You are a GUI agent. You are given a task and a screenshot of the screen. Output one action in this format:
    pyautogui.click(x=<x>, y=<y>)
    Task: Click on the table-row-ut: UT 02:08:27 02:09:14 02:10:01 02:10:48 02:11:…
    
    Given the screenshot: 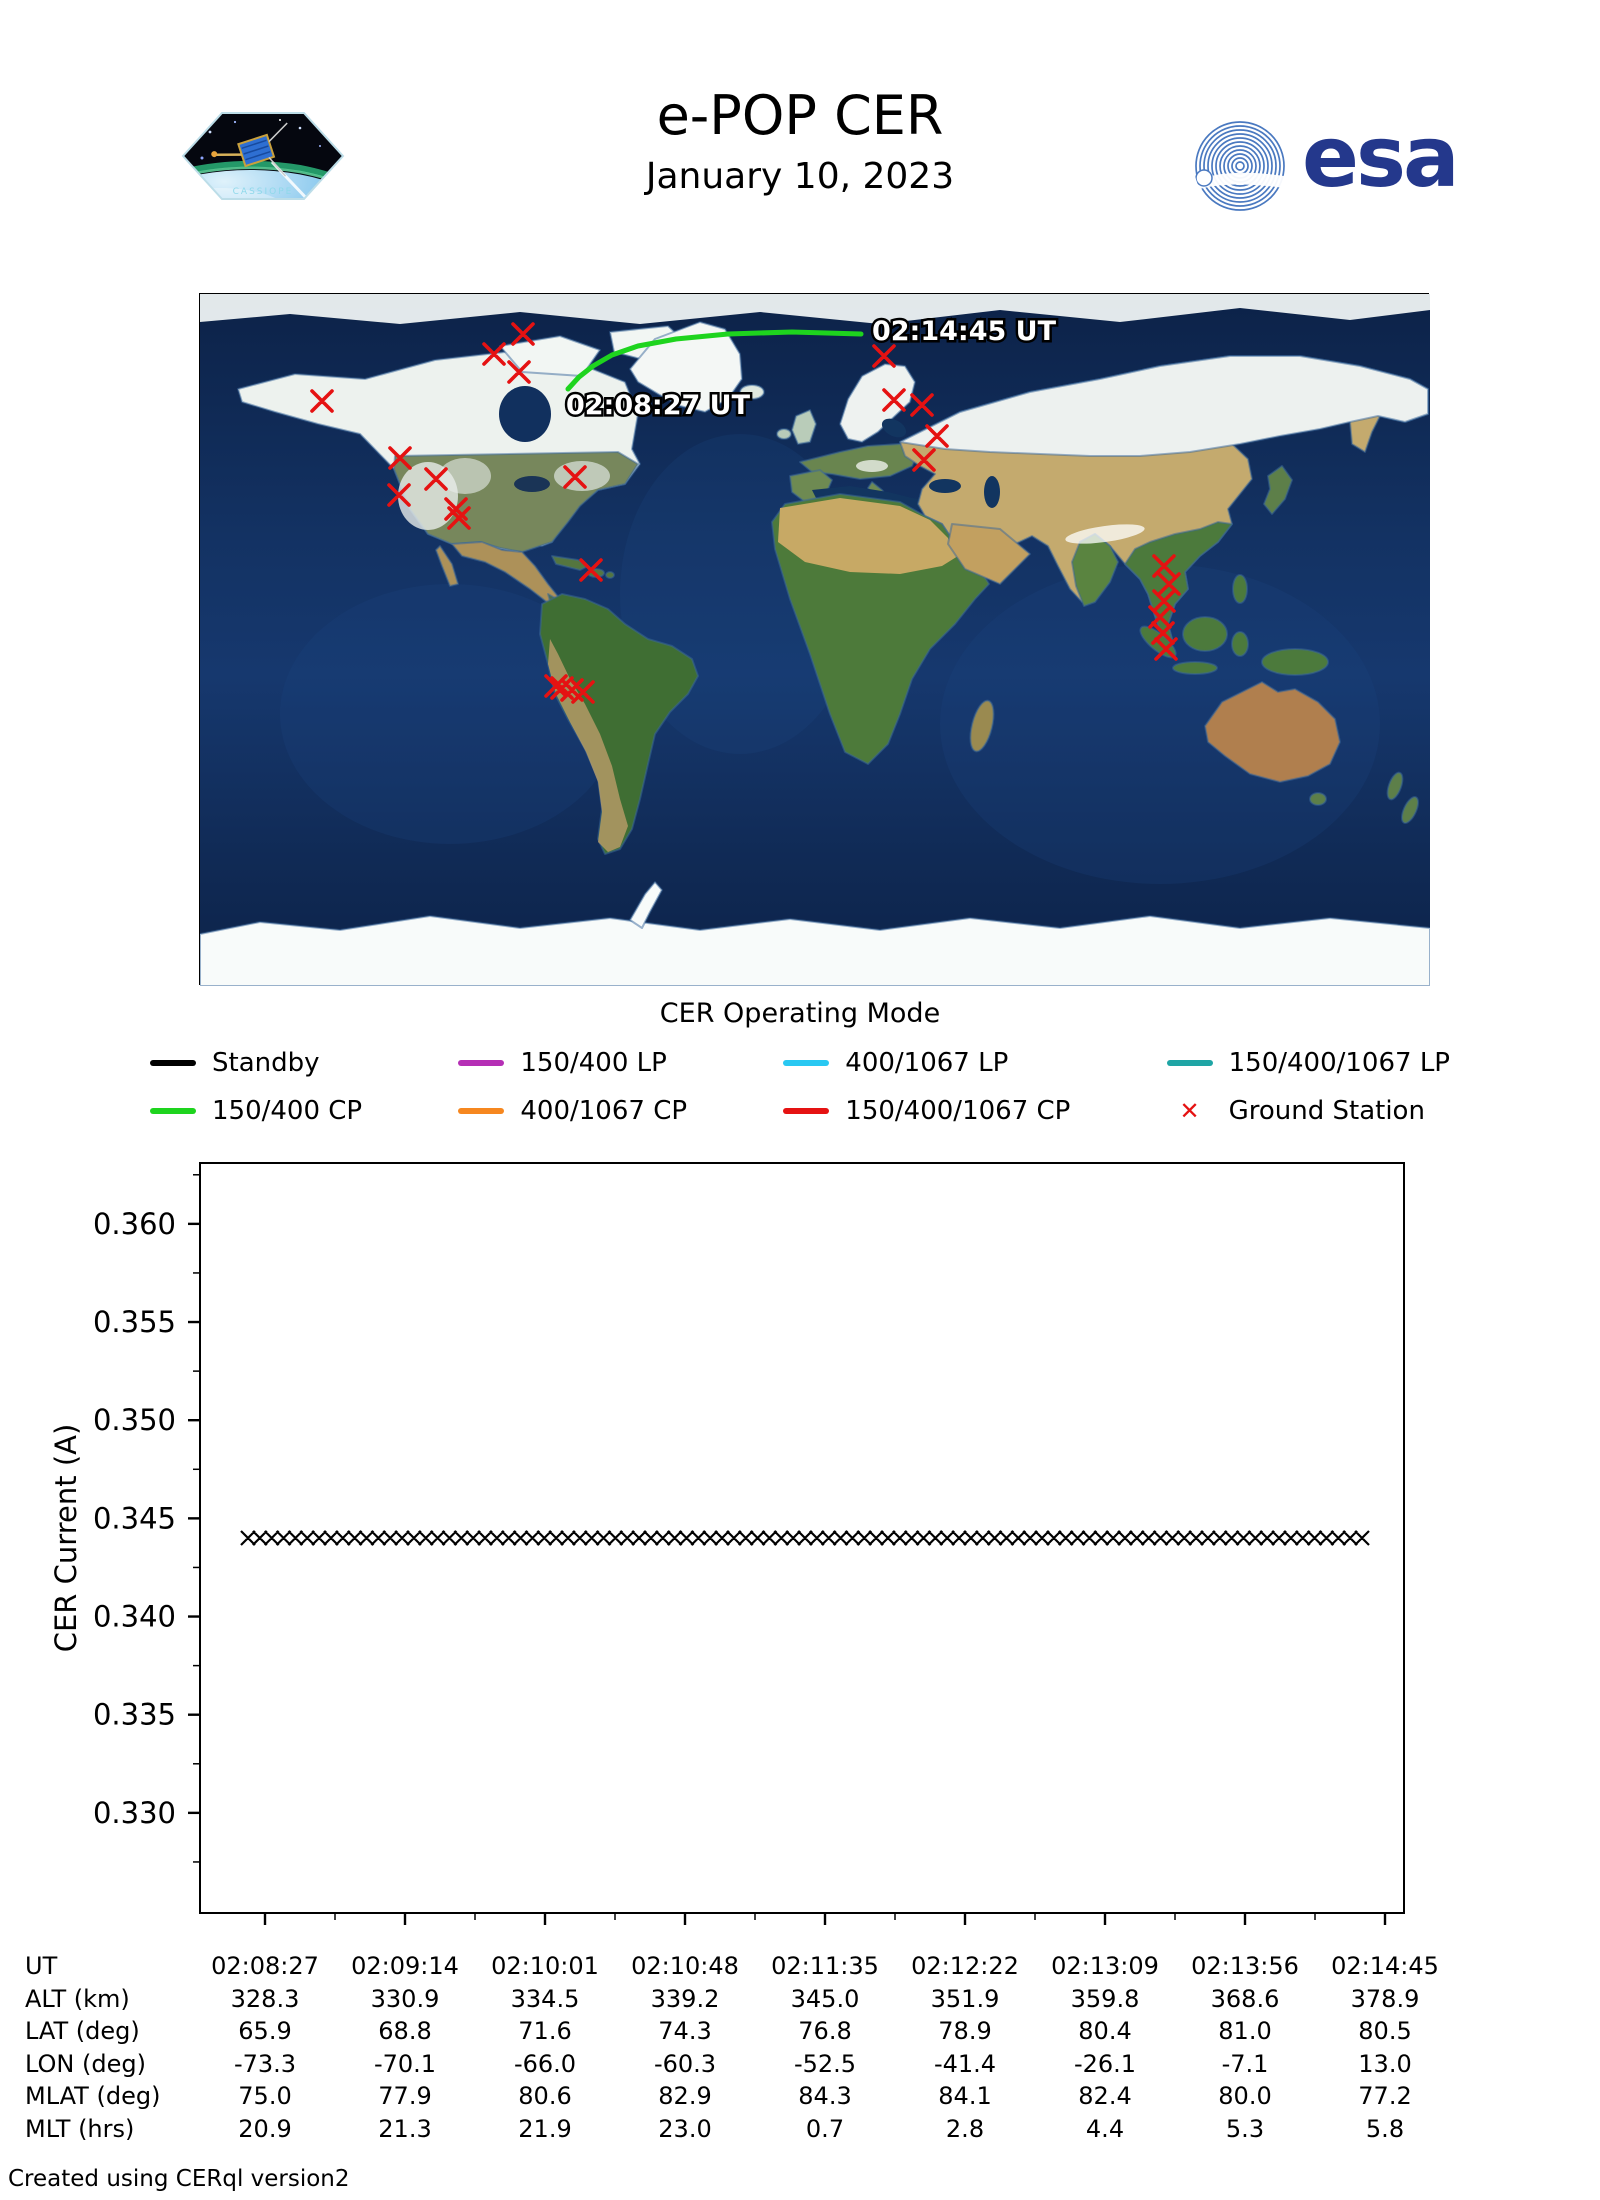 What is the action you would take?
    pyautogui.click(x=800, y=1968)
    